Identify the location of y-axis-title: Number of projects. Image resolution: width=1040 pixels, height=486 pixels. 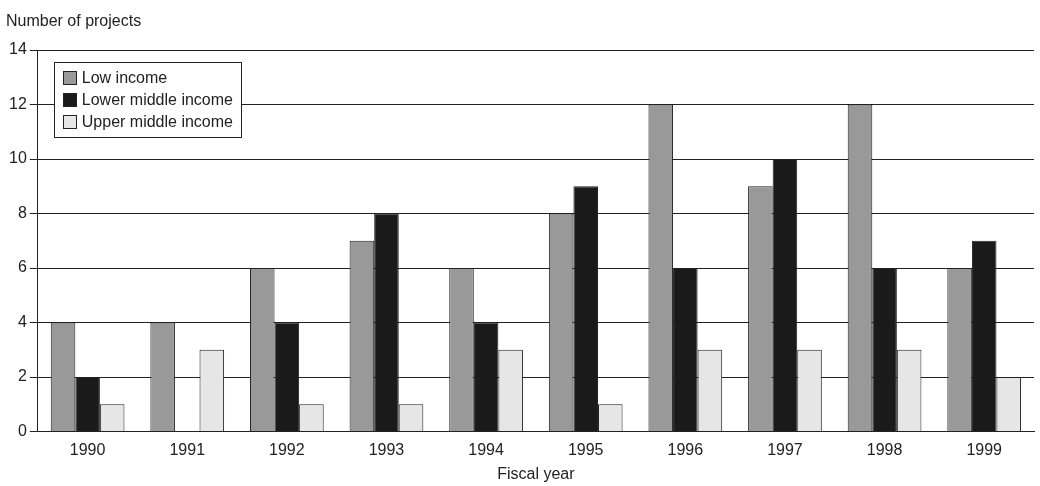
(74, 21).